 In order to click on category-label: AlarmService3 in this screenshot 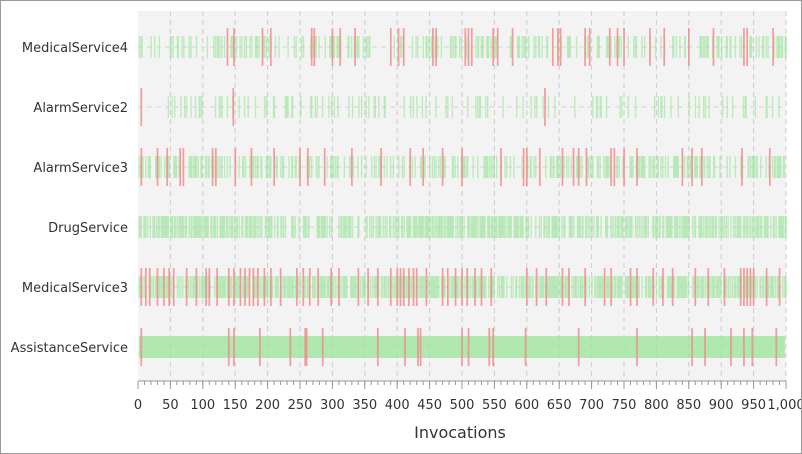, I will do `click(80, 168)`.